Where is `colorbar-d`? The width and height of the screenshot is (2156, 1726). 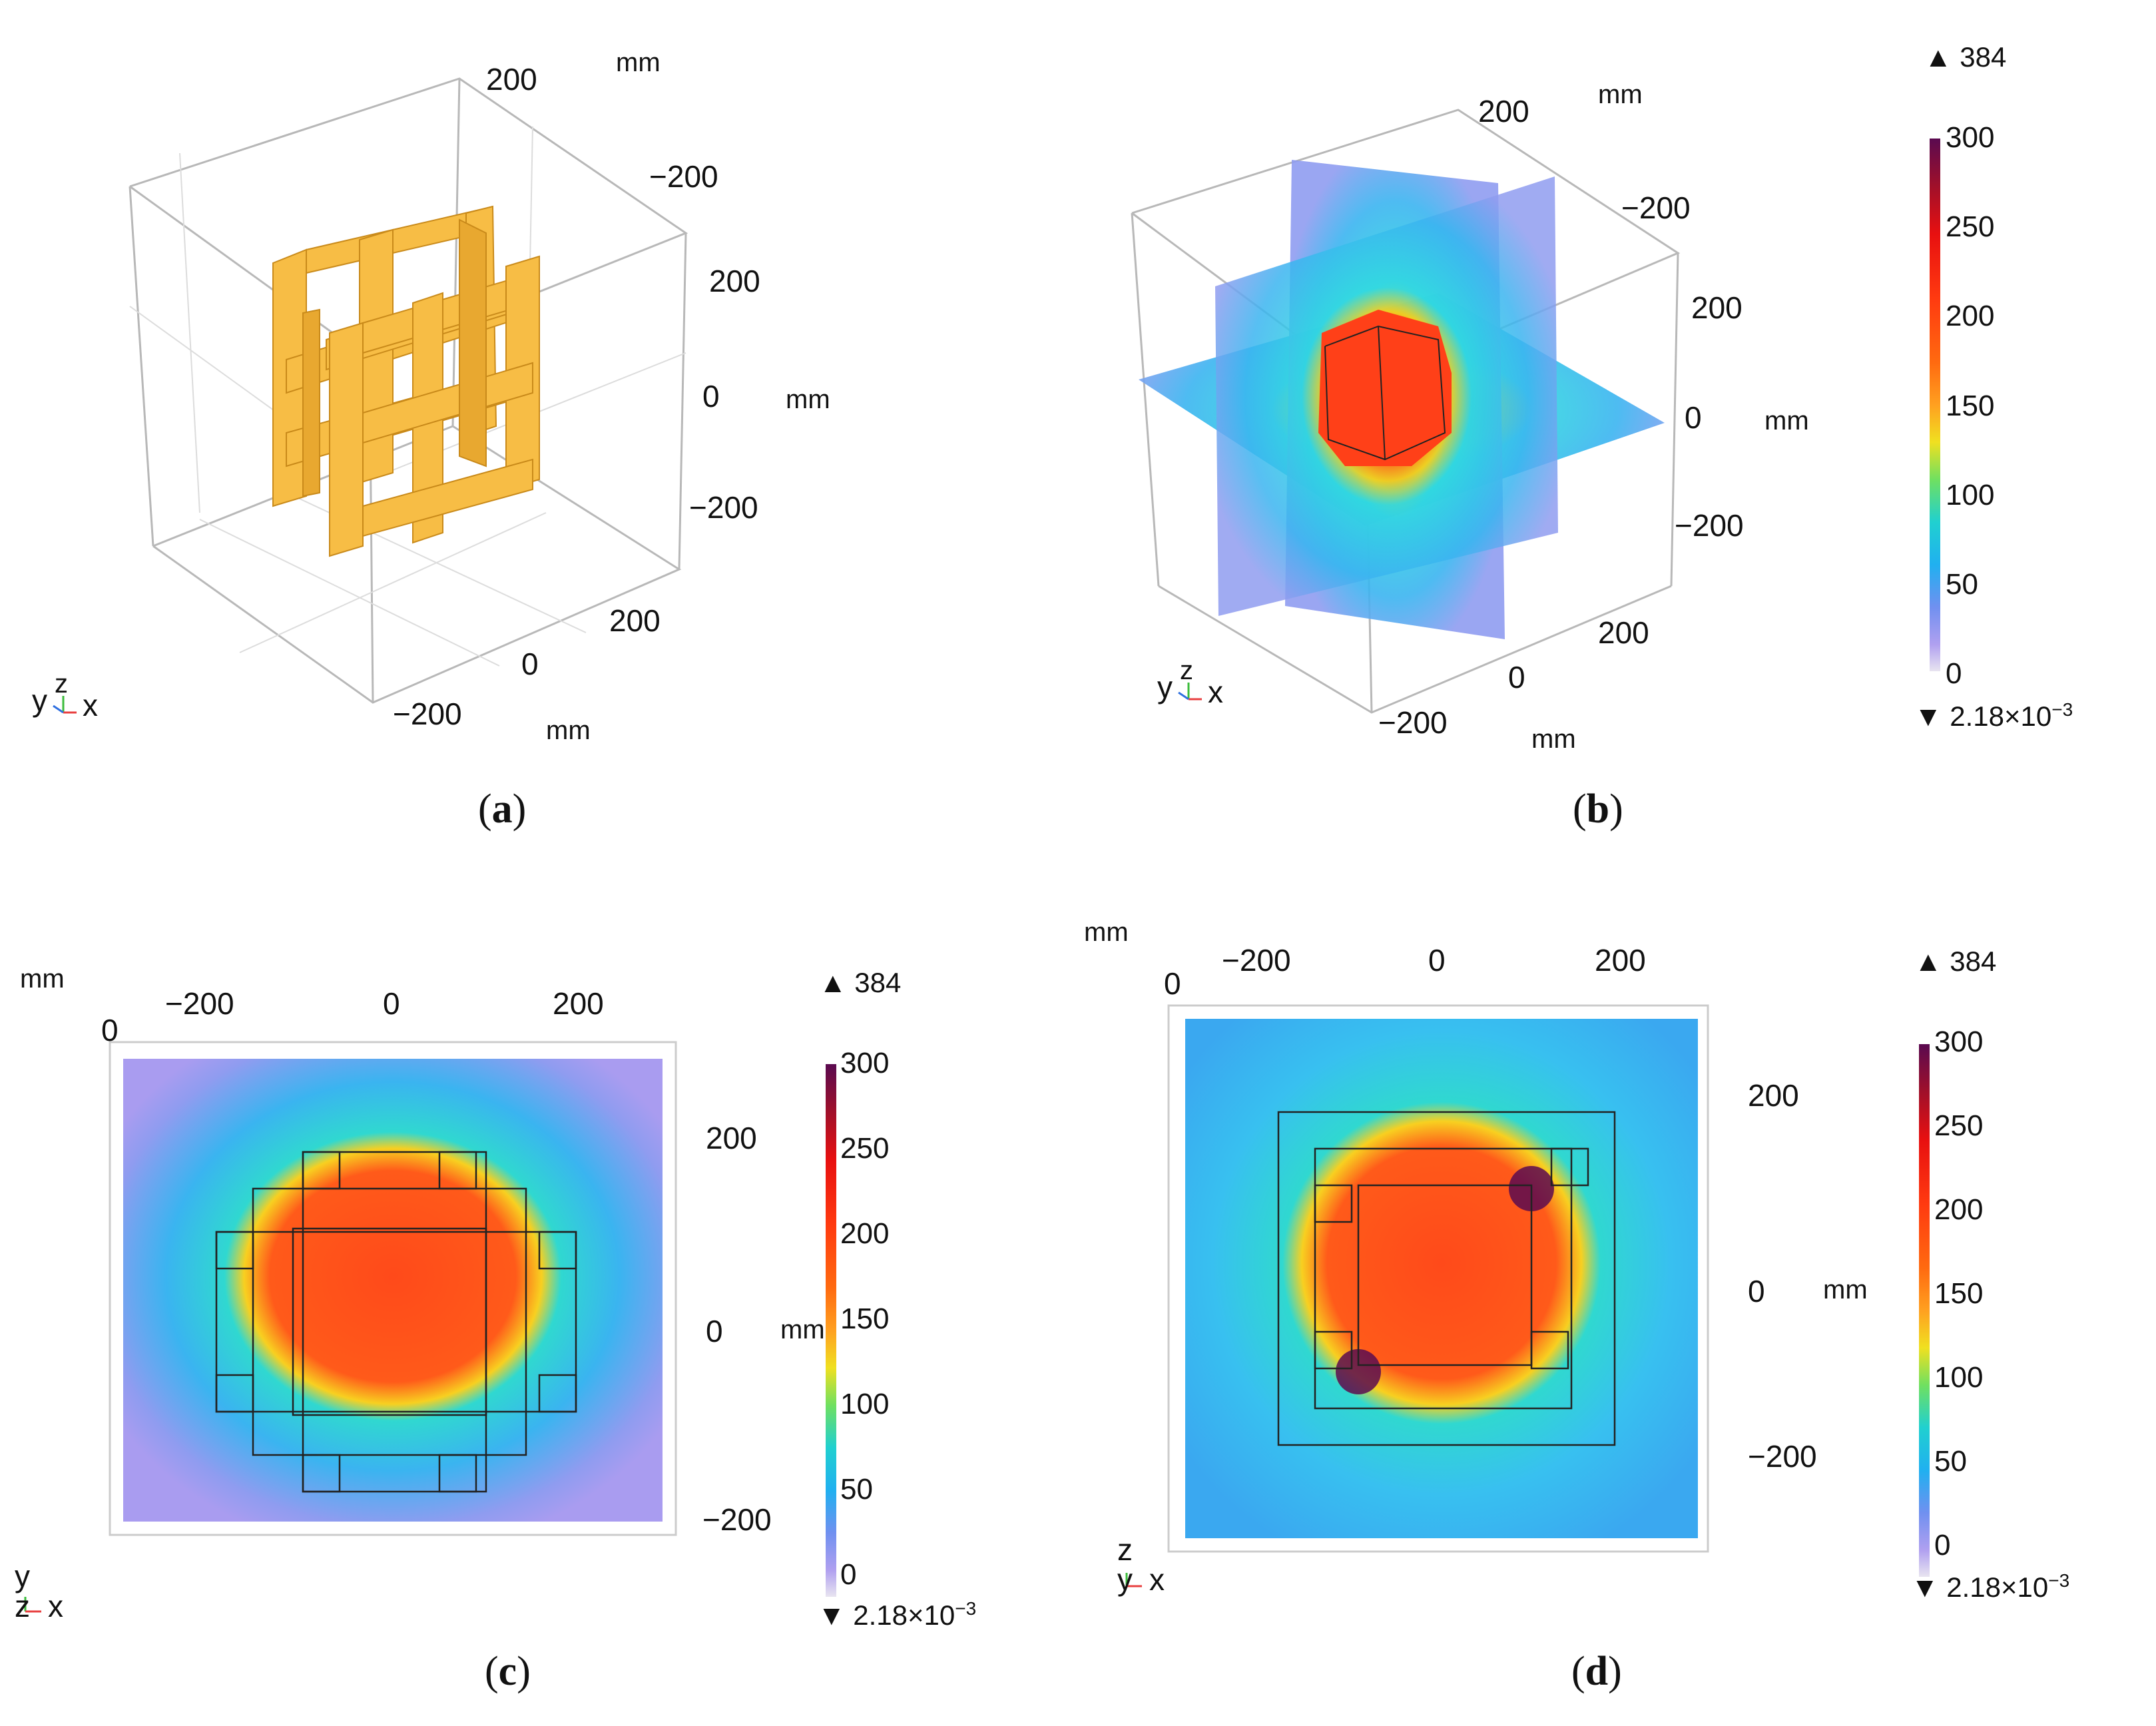
colorbar-d is located at coordinates (1924, 1310).